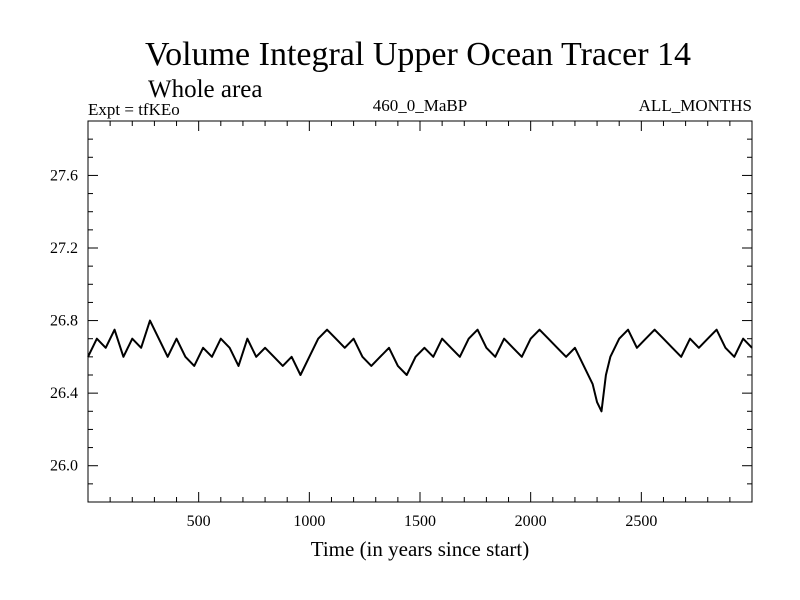  Describe the element at coordinates (205, 89) in the screenshot. I see `chart-subtitle: Whole area` at that location.